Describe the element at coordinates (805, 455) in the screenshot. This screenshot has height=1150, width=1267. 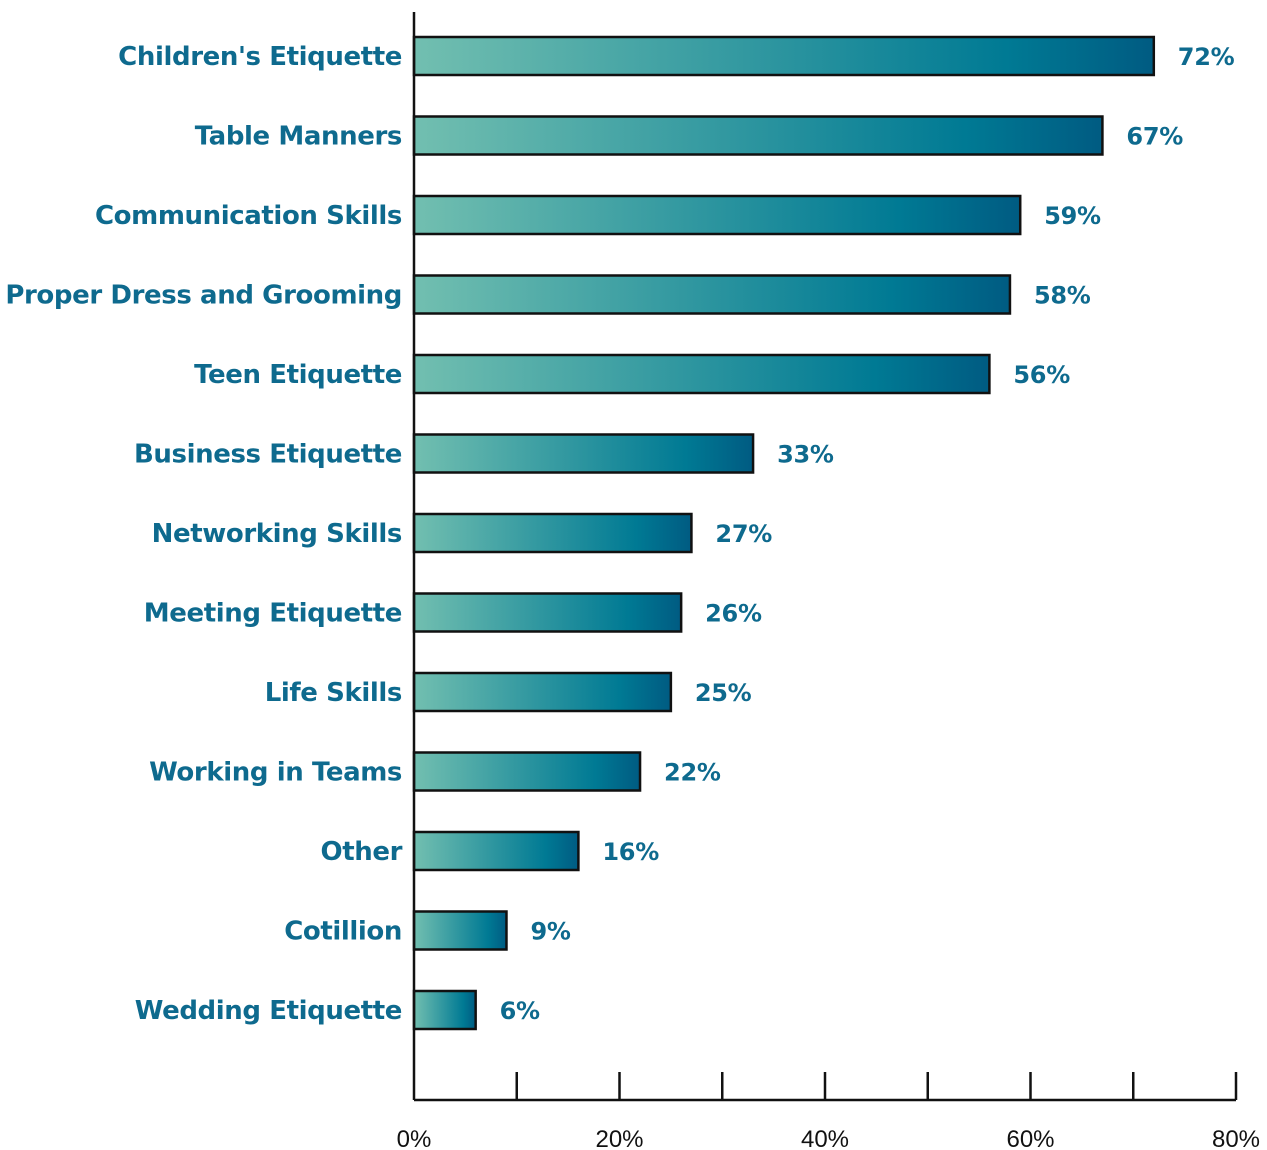
I see `value-label: 33%` at that location.